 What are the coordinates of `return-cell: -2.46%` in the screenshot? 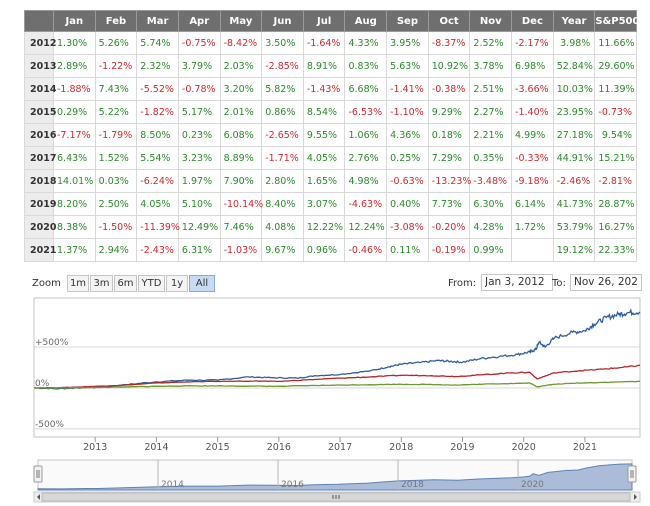 It's located at (574, 181).